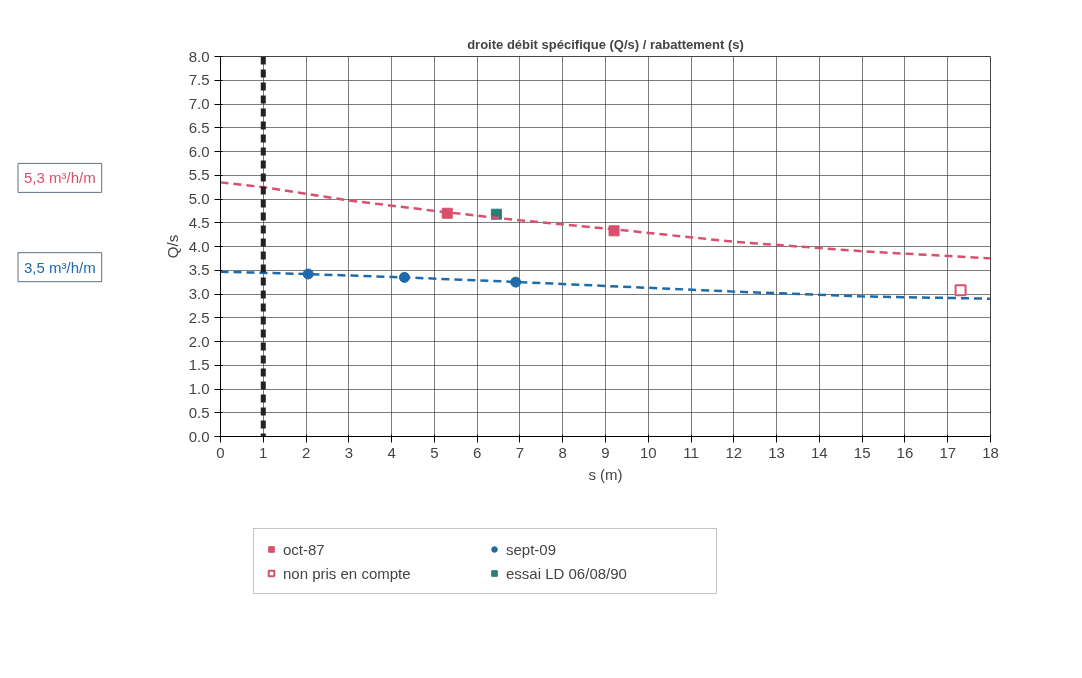 The height and width of the screenshot is (678, 1082). I want to click on x-tick-label: 2, so click(306, 452).